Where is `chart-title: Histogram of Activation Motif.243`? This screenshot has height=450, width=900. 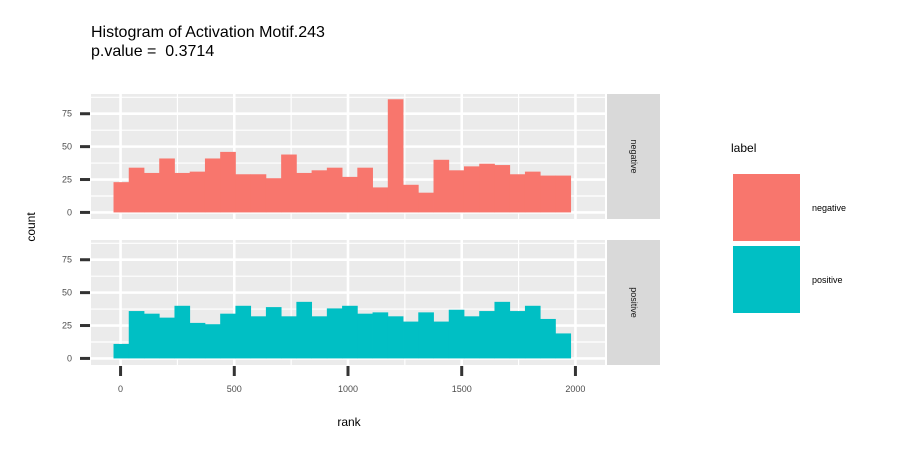 chart-title: Histogram of Activation Motif.243 is located at coordinates (208, 32).